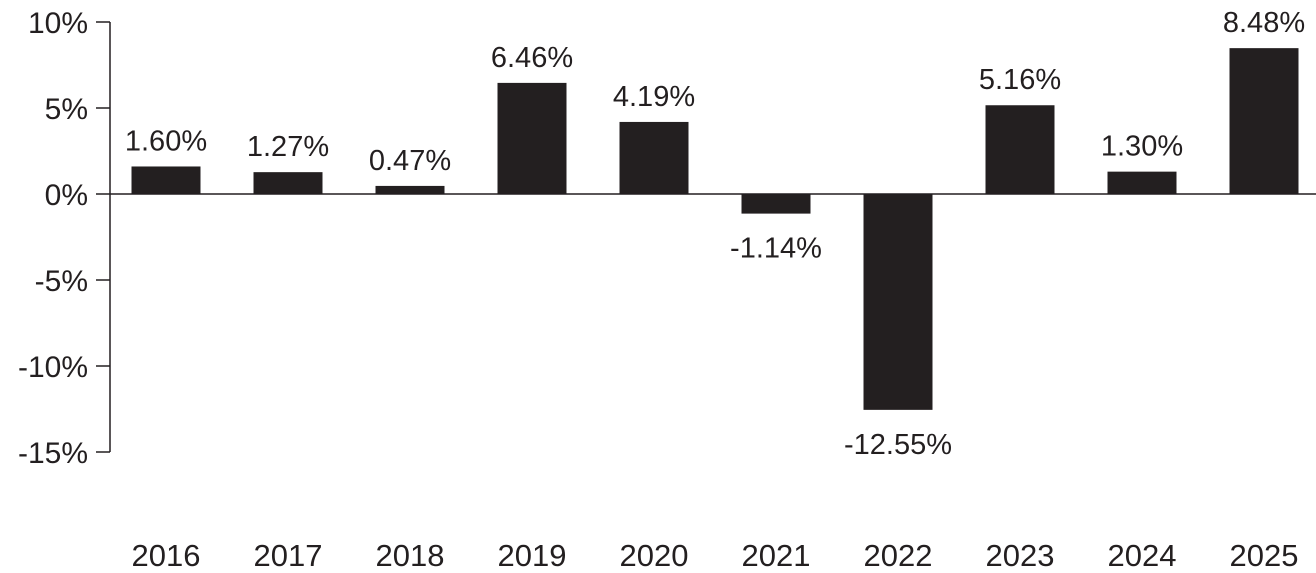  Describe the element at coordinates (776, 555) in the screenshot. I see `x-tick-label-2021: 2021` at that location.